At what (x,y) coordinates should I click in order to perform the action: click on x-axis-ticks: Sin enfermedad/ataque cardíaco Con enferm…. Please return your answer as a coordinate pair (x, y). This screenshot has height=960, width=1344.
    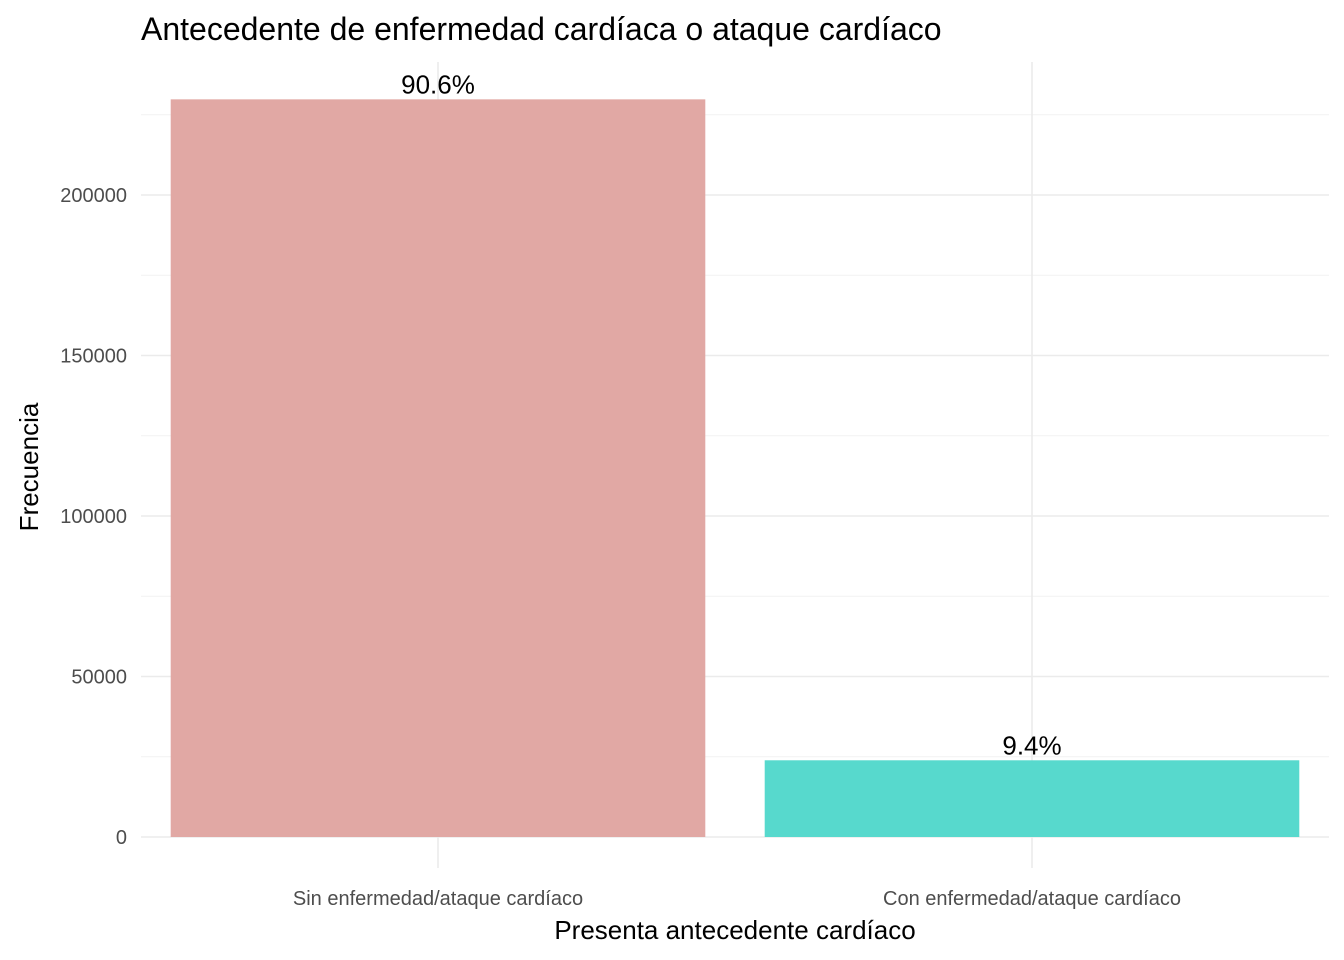
    Looking at the image, I should click on (737, 899).